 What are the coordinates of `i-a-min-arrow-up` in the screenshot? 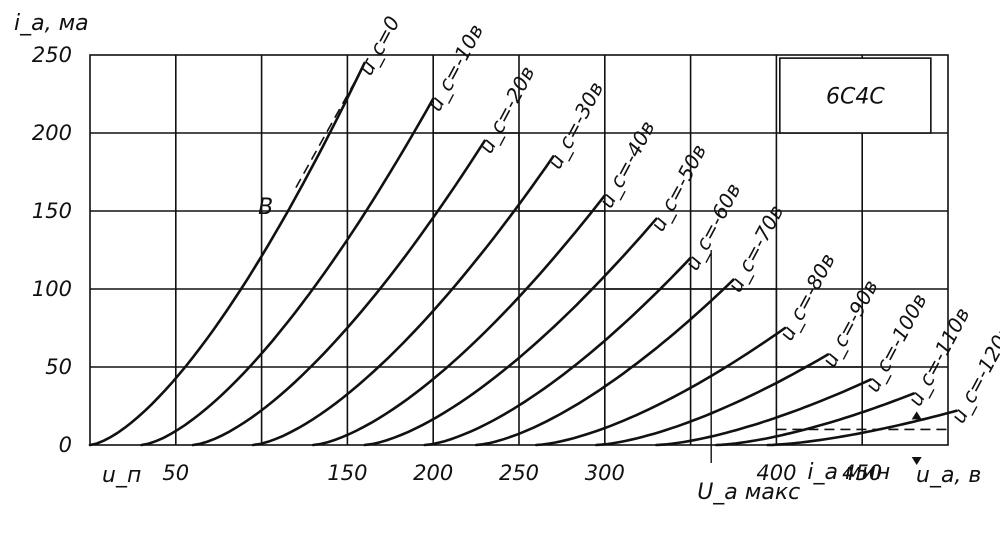 It's located at (916, 415).